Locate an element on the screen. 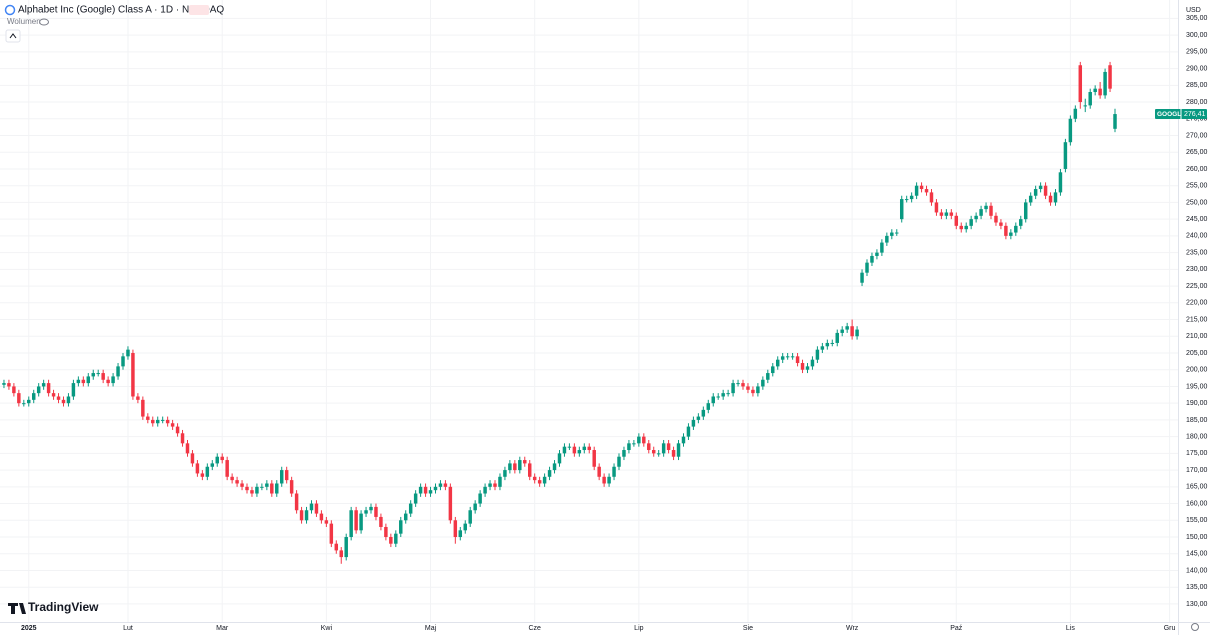 Image resolution: width=1210 pixels, height=635 pixels. x-tick-label: Lut is located at coordinates (128, 628).